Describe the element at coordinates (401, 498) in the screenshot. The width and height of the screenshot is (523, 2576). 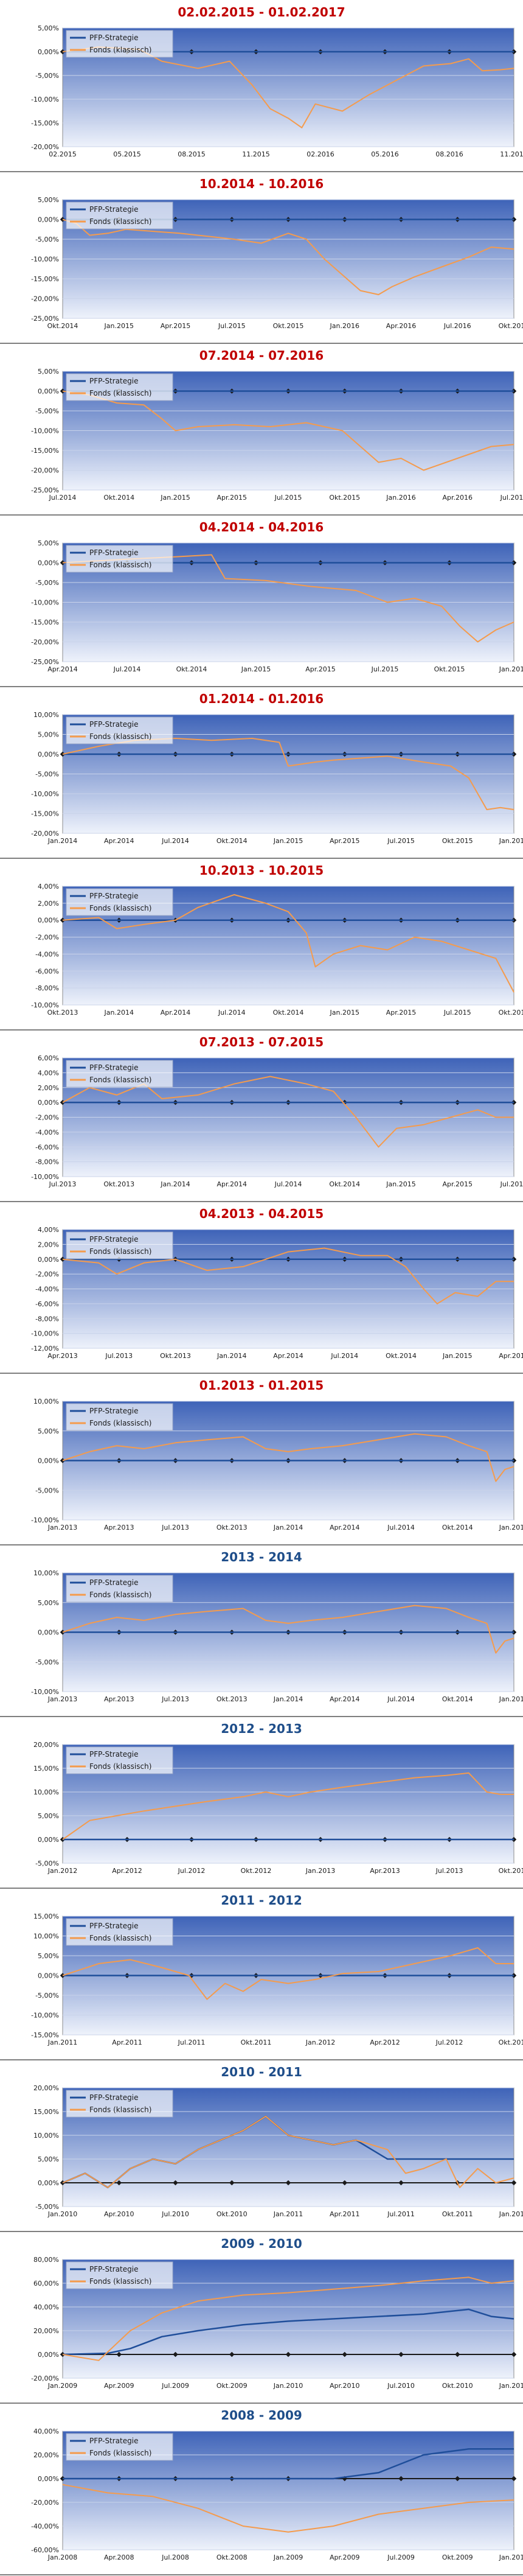
I see `x-tick-label: Jan.2016` at that location.